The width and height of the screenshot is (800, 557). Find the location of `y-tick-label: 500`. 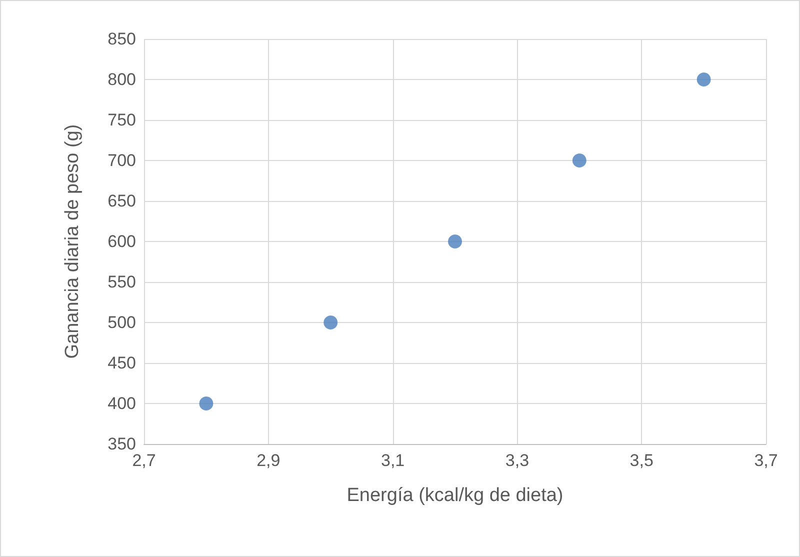

y-tick-label: 500 is located at coordinates (122, 322).